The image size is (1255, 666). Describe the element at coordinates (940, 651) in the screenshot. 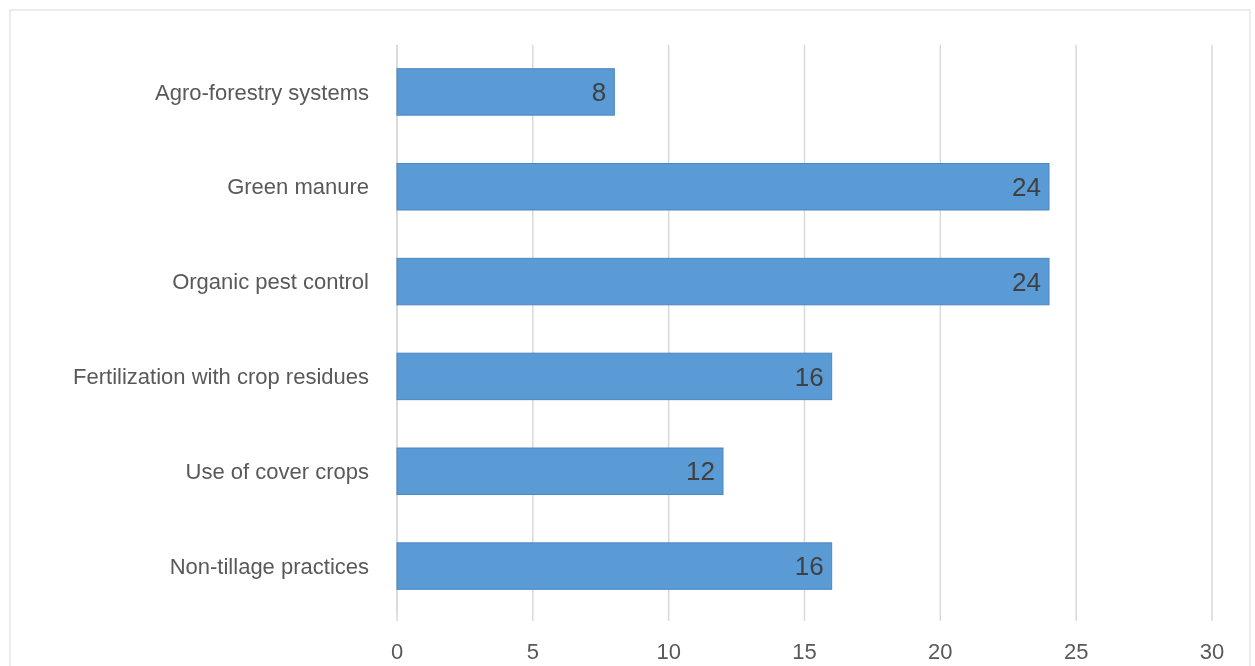

I see `x-tick-label: 20` at that location.